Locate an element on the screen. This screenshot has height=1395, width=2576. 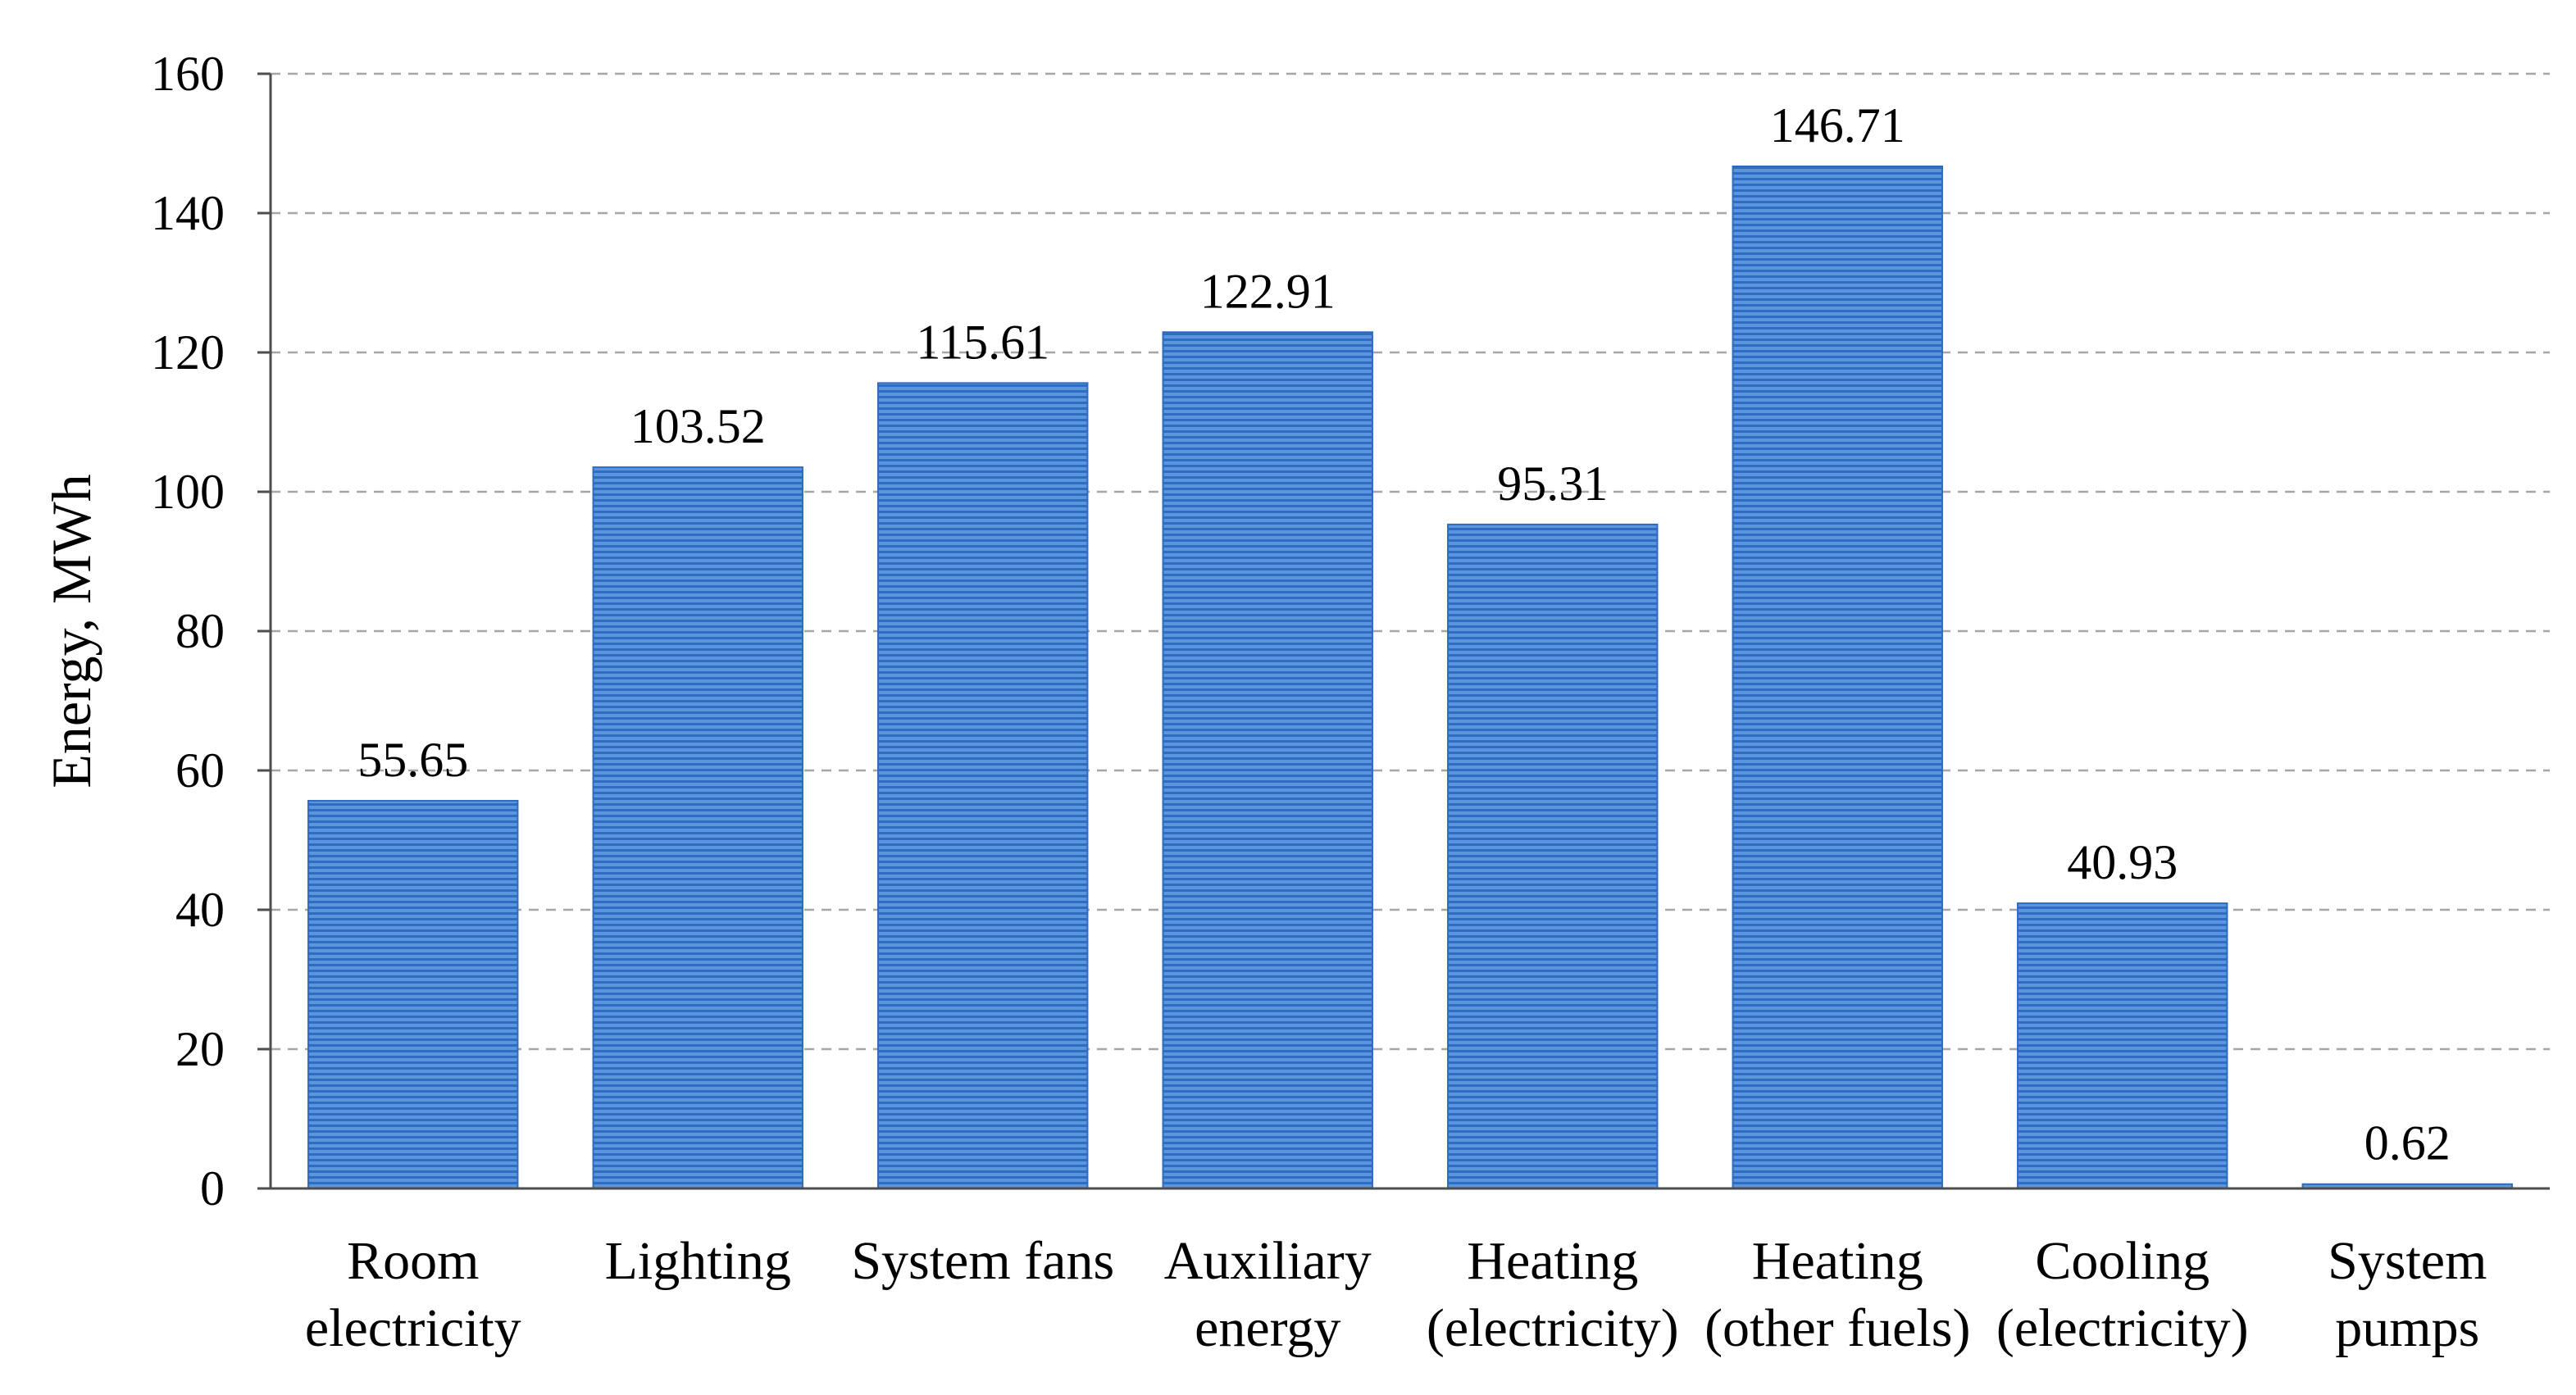
y-tick-labels: 0 20 40 60 80 100 120 140 160 is located at coordinates (188, 631).